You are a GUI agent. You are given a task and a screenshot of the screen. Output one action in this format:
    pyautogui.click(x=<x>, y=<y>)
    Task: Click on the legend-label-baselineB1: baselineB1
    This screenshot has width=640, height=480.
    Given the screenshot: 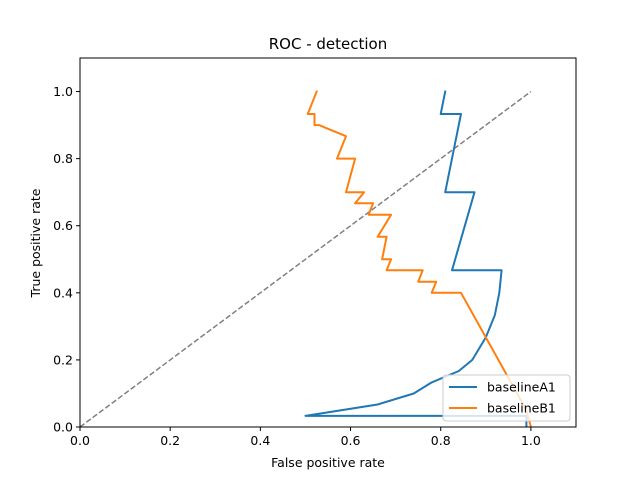 What is the action you would take?
    pyautogui.click(x=521, y=408)
    